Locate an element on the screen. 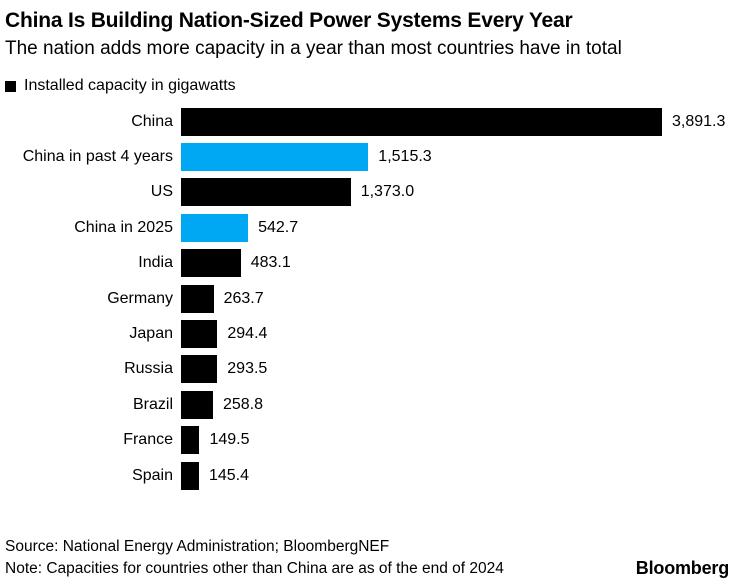  bar-row: France 149.5 is located at coordinates (368, 440).